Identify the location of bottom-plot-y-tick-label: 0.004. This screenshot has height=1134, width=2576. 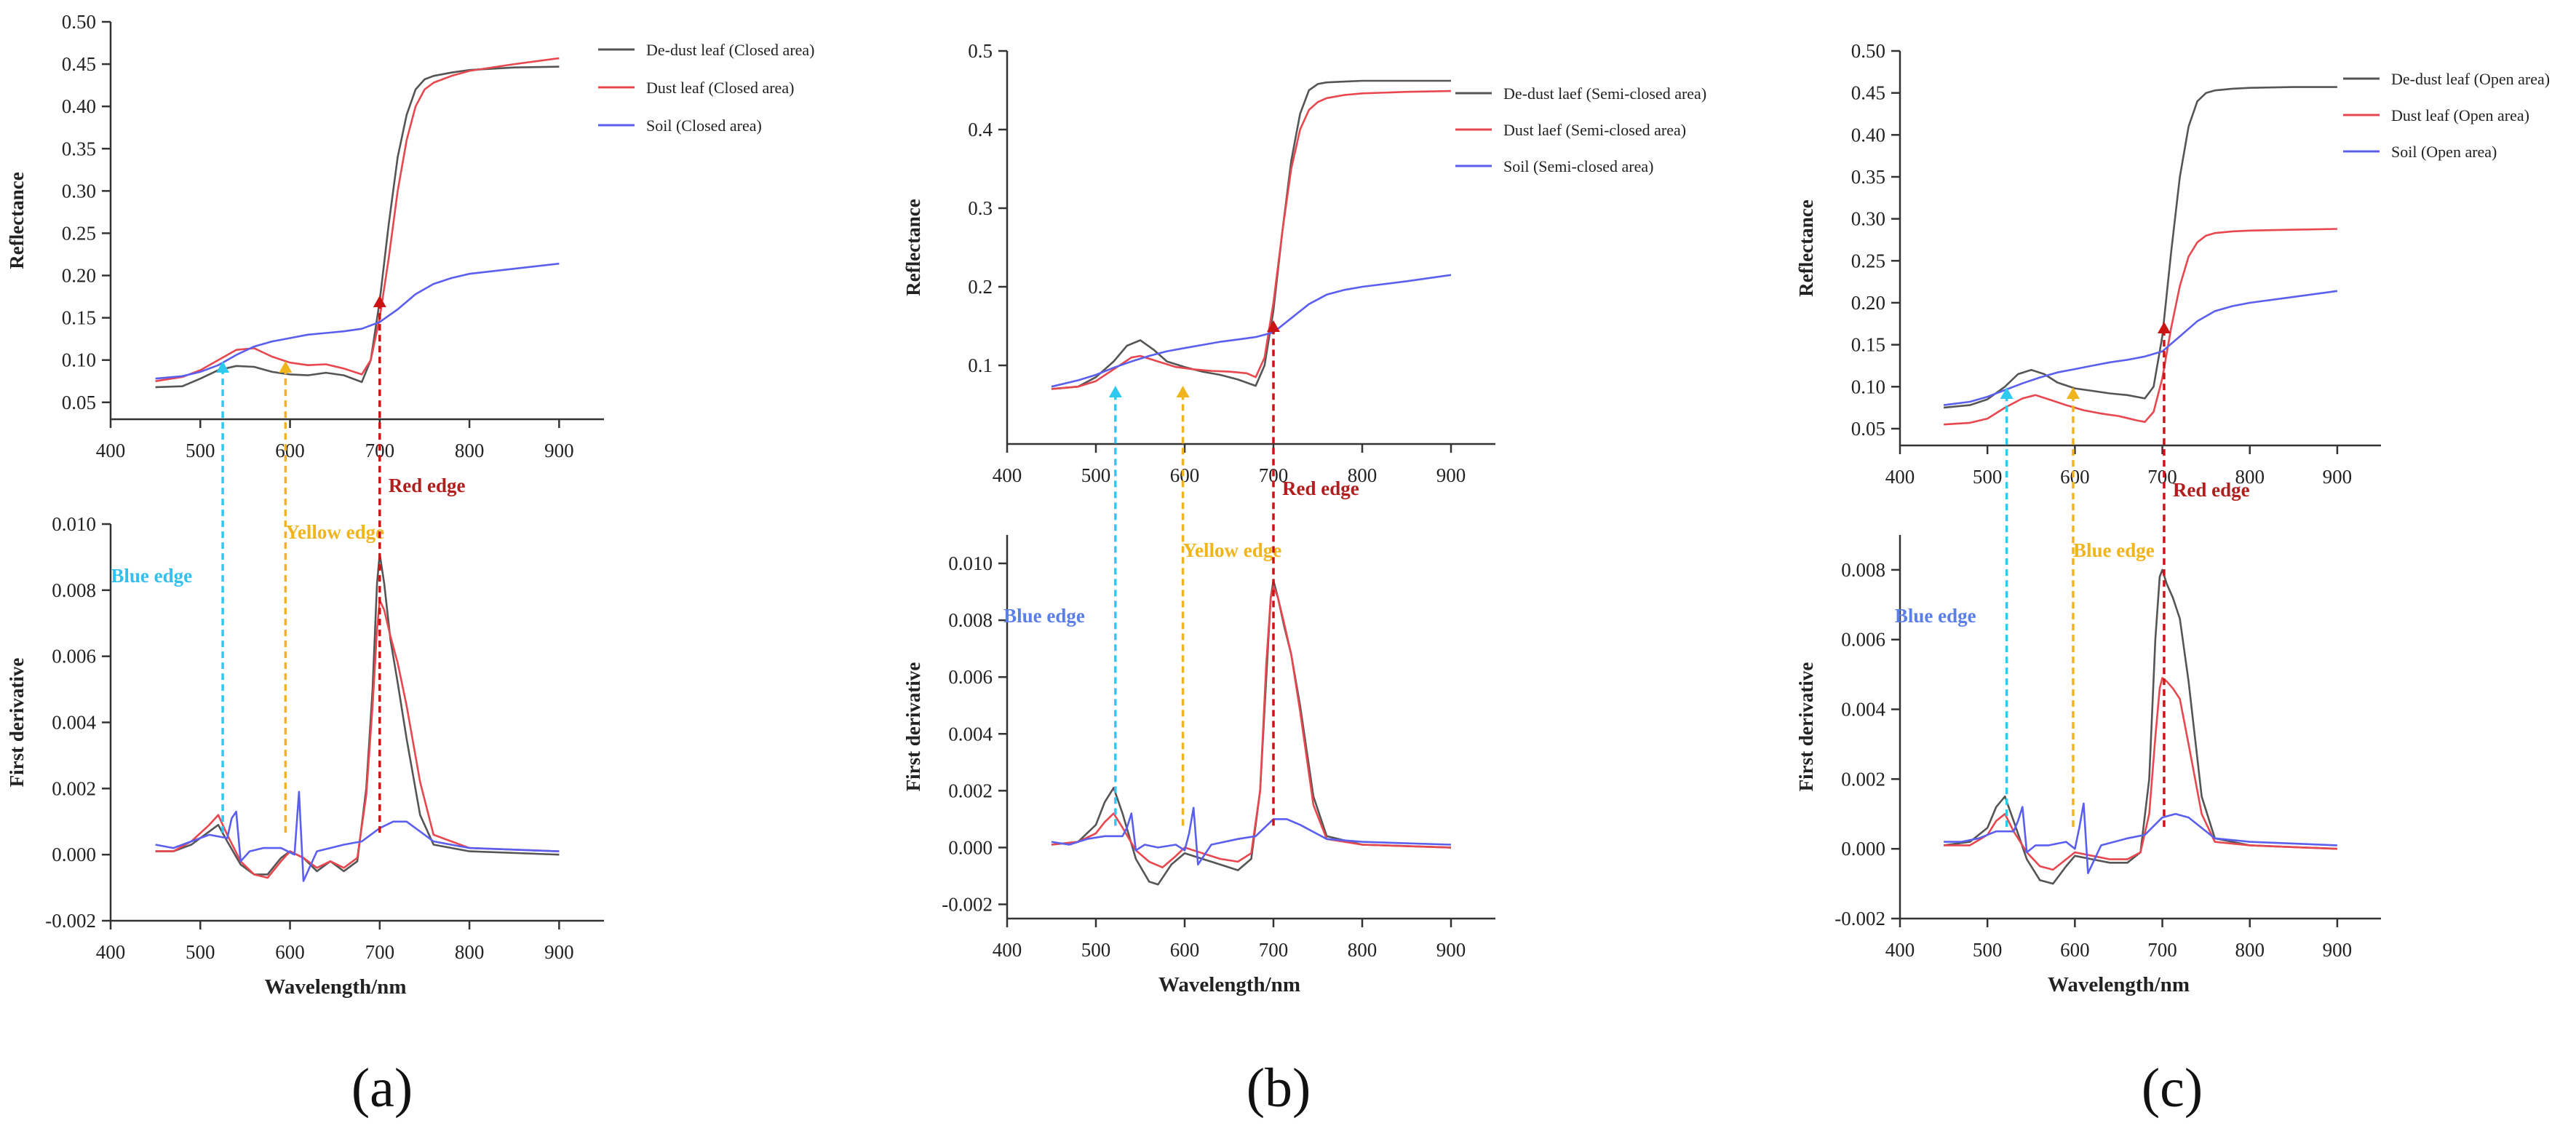
(1863, 710).